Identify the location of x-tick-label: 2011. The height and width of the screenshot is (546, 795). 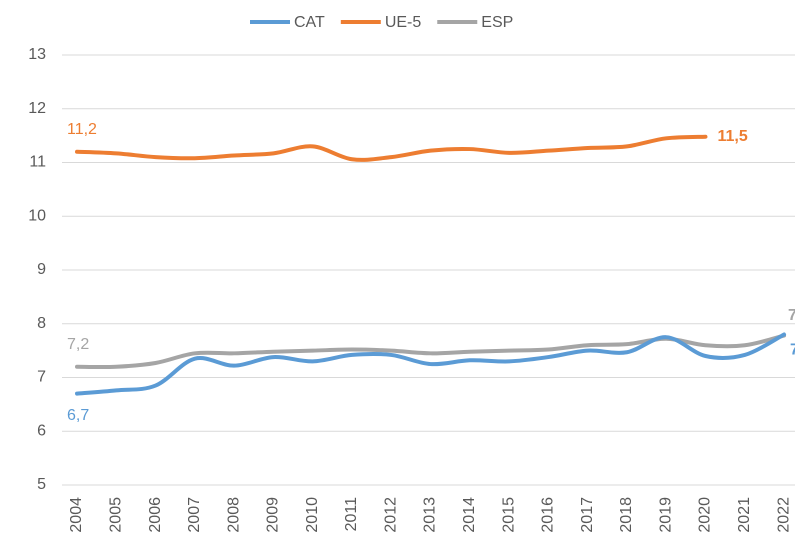
(351, 514).